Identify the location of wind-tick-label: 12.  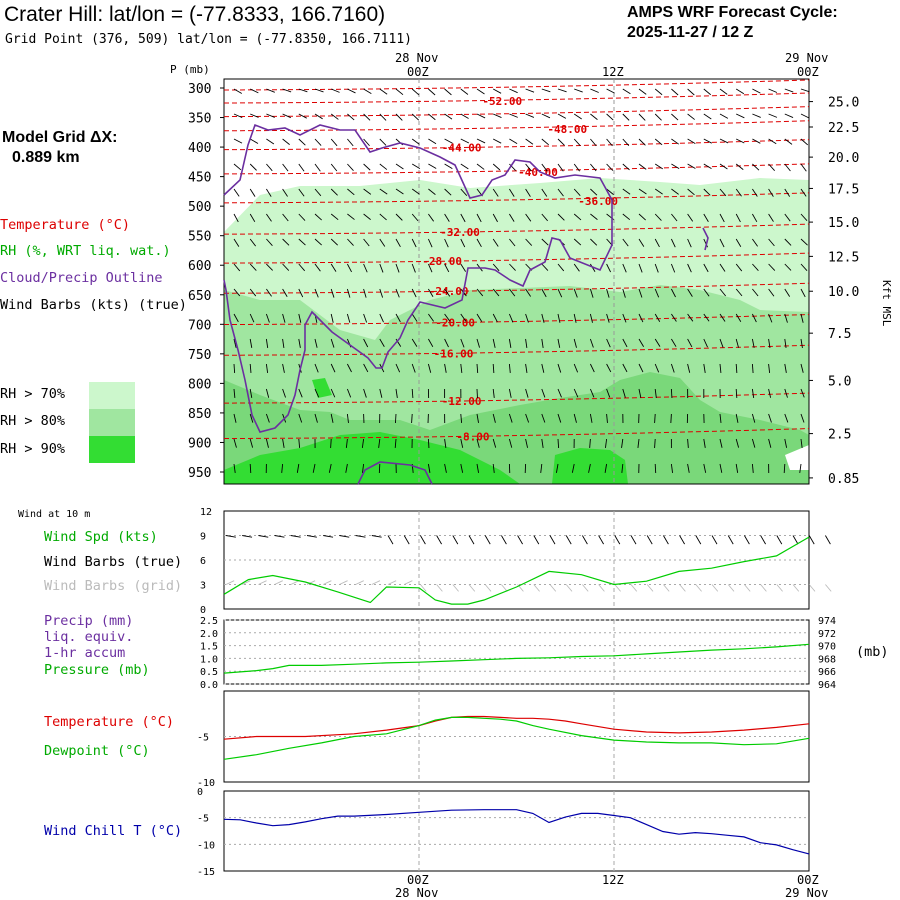
(206, 512).